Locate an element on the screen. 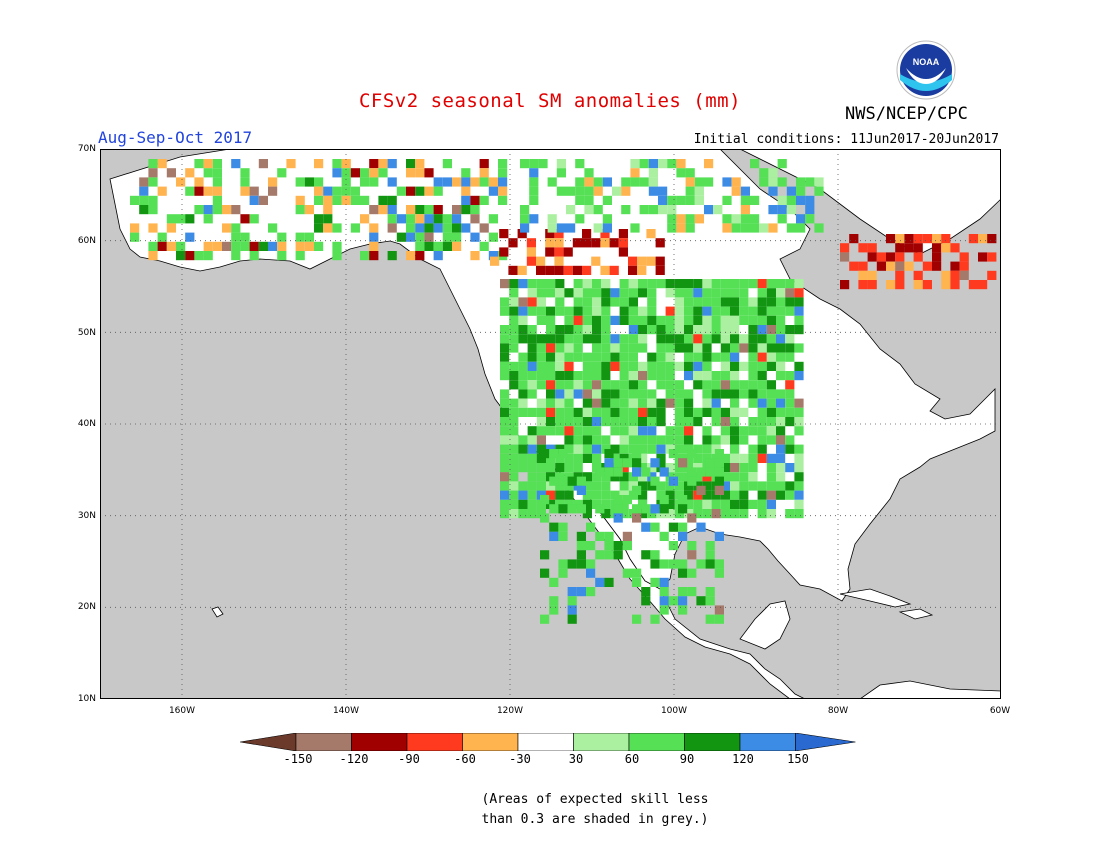 The image size is (1100, 850). colorbar-box is located at coordinates (601, 742).